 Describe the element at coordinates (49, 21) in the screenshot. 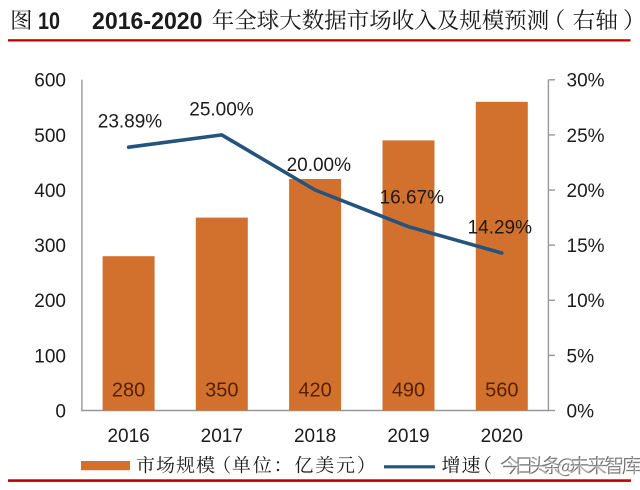

I see `svg-text: 10` at that location.